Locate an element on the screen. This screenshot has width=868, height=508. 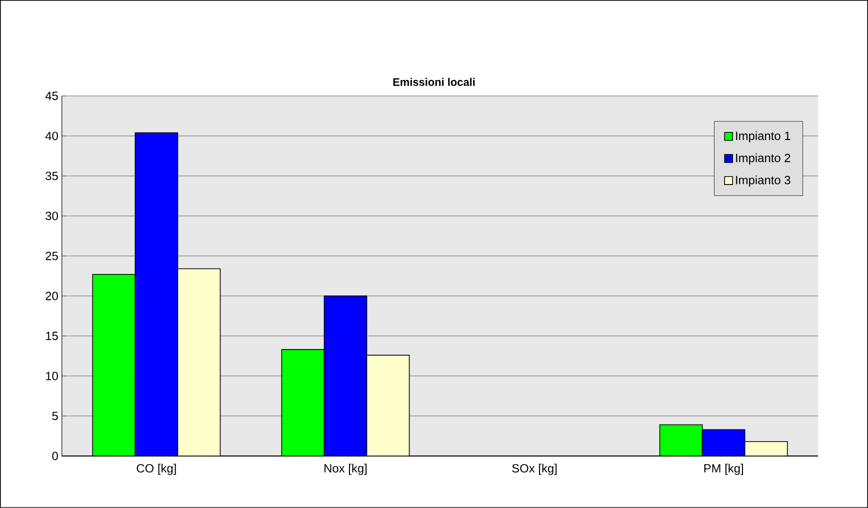
legend-label: Impianto 2 is located at coordinates (763, 159).